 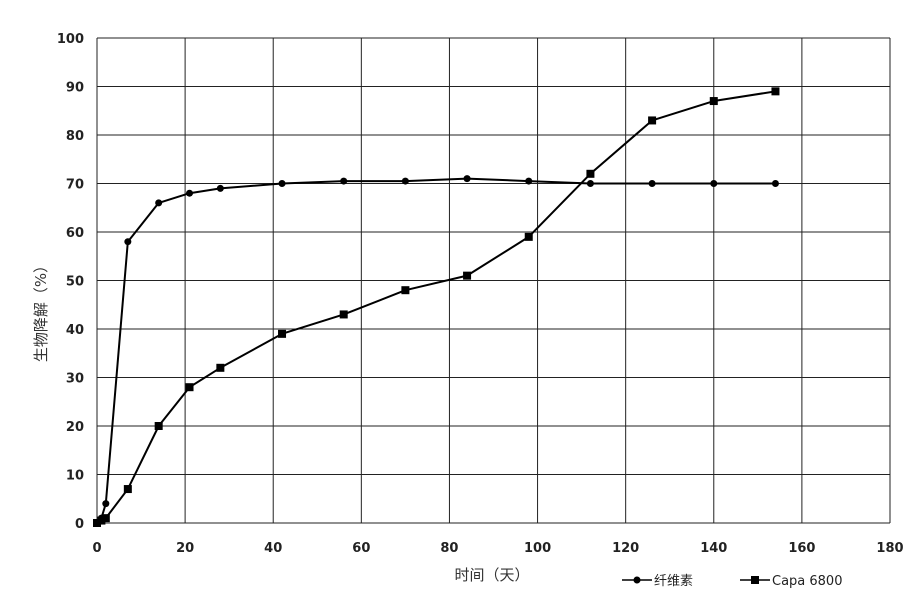 What do you see at coordinates (75, 88) in the screenshot?
I see `y-tick-label: 90` at bounding box center [75, 88].